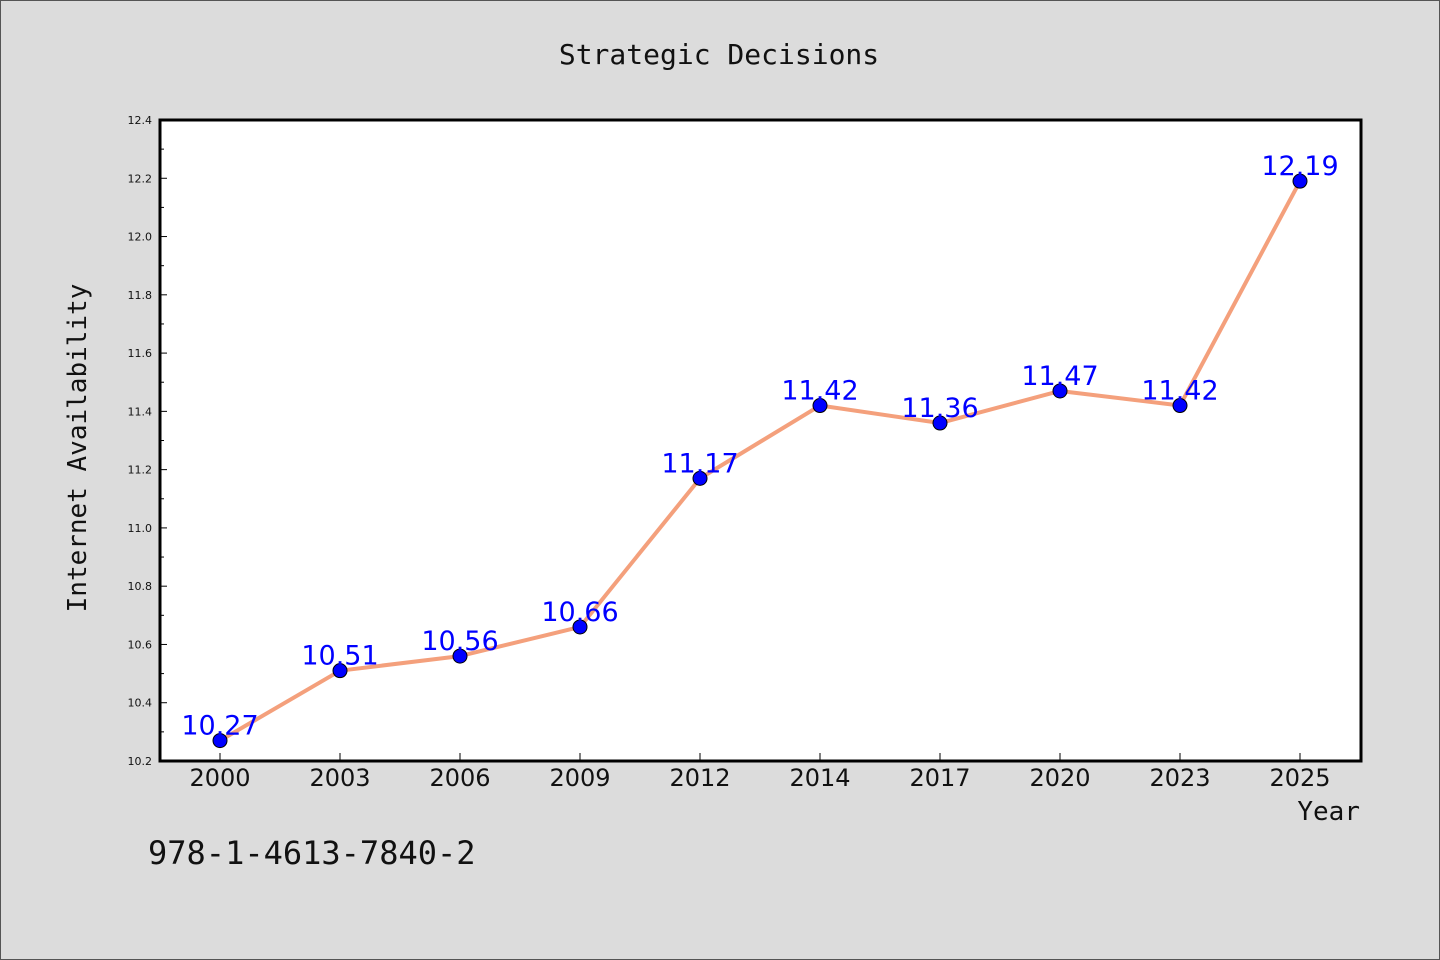  I want to click on x-tick-label: 2017, so click(939, 778).